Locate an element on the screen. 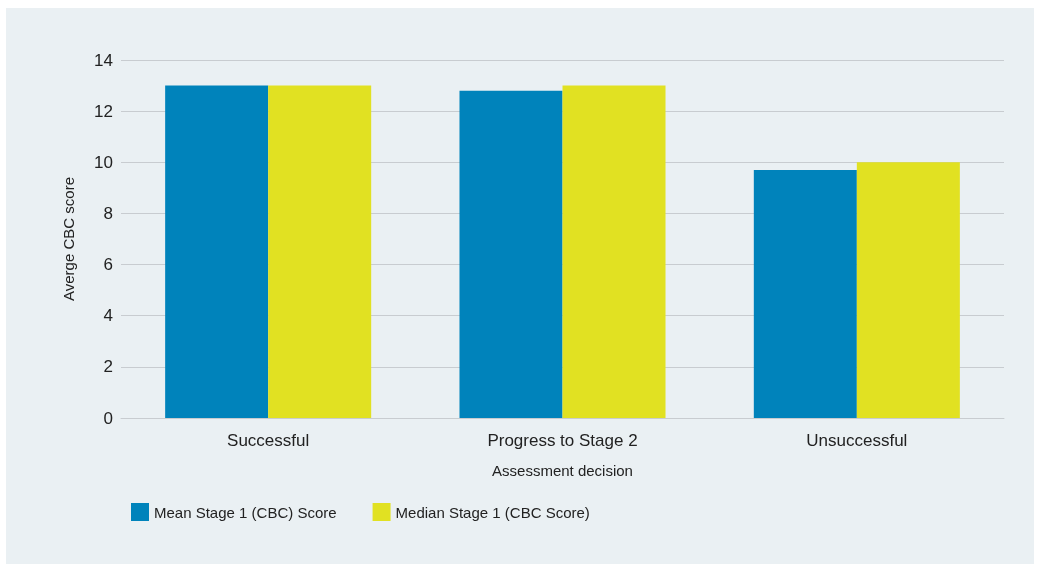  x-axis-title: Assessment decision is located at coordinates (562, 470).